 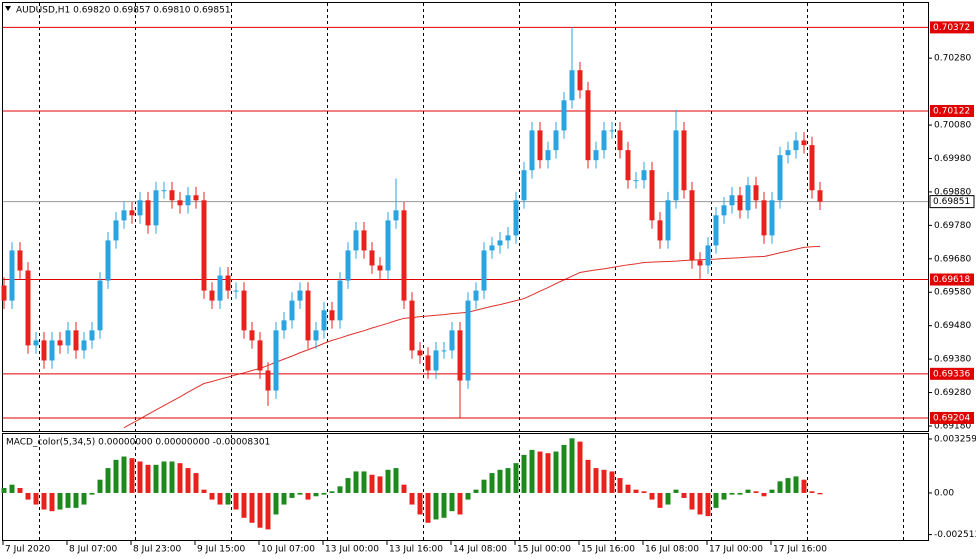 What do you see at coordinates (672, 550) in the screenshot?
I see `x-tick-label: 16 Jul 08:00` at bounding box center [672, 550].